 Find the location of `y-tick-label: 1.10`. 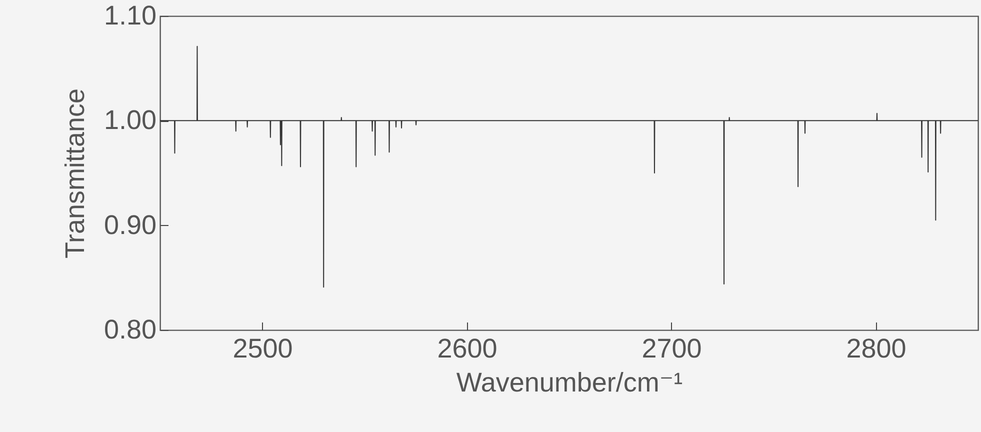

y-tick-label: 1.10 is located at coordinates (130, 15).